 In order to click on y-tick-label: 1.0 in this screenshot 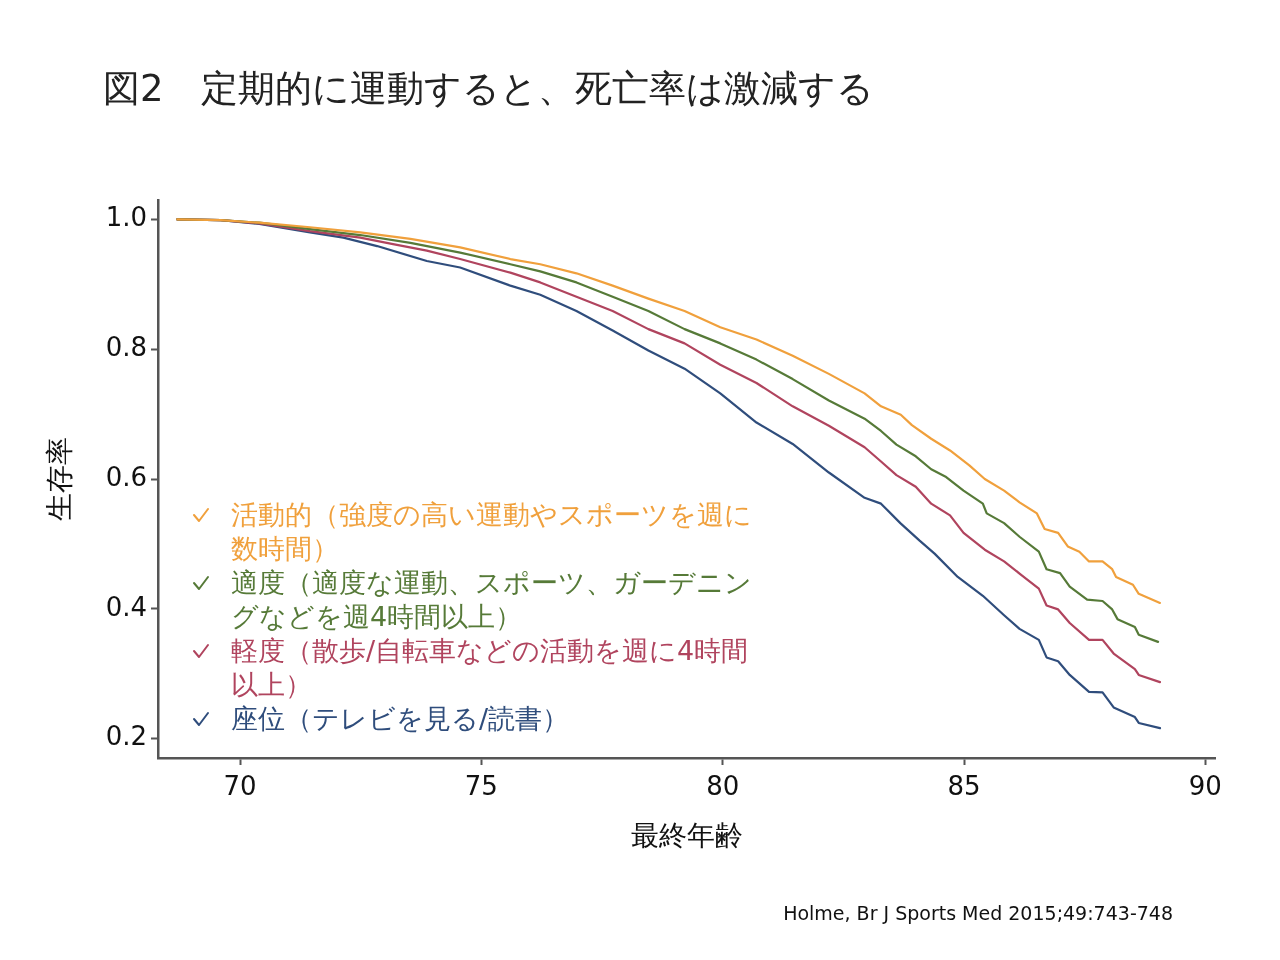, I will do `click(126, 217)`.